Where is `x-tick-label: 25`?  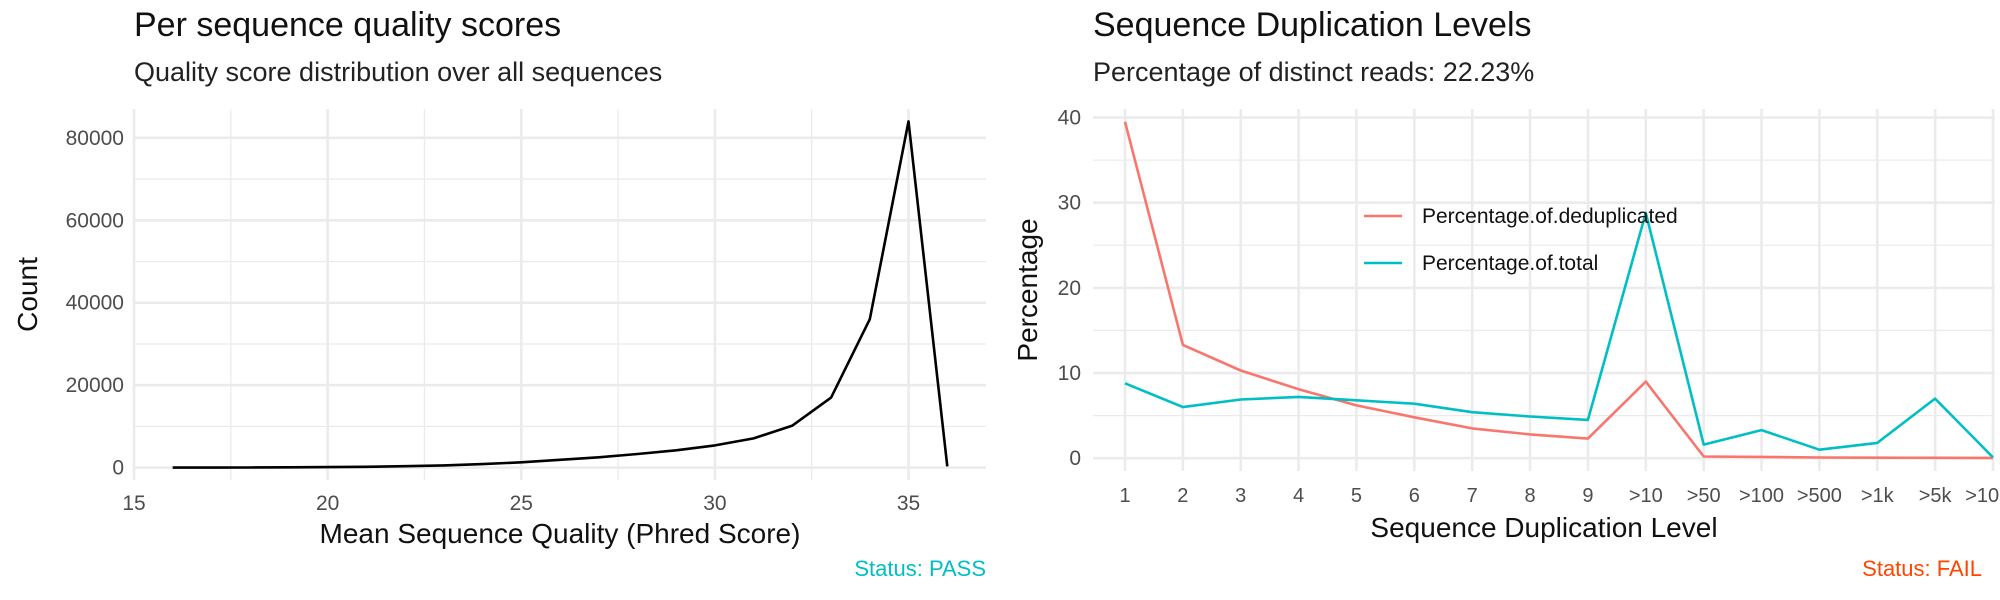
x-tick-label: 25 is located at coordinates (521, 503).